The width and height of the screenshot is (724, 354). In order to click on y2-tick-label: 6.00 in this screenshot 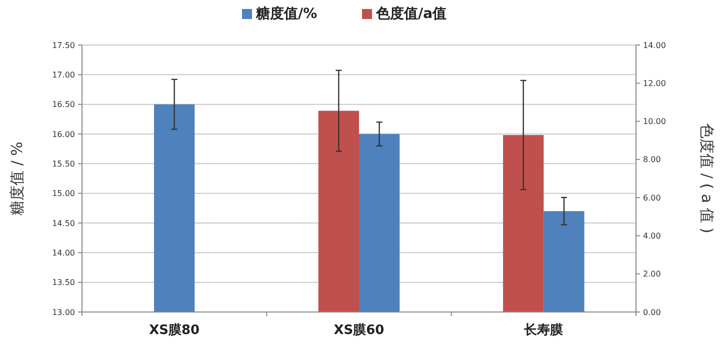, I will do `click(652, 197)`.